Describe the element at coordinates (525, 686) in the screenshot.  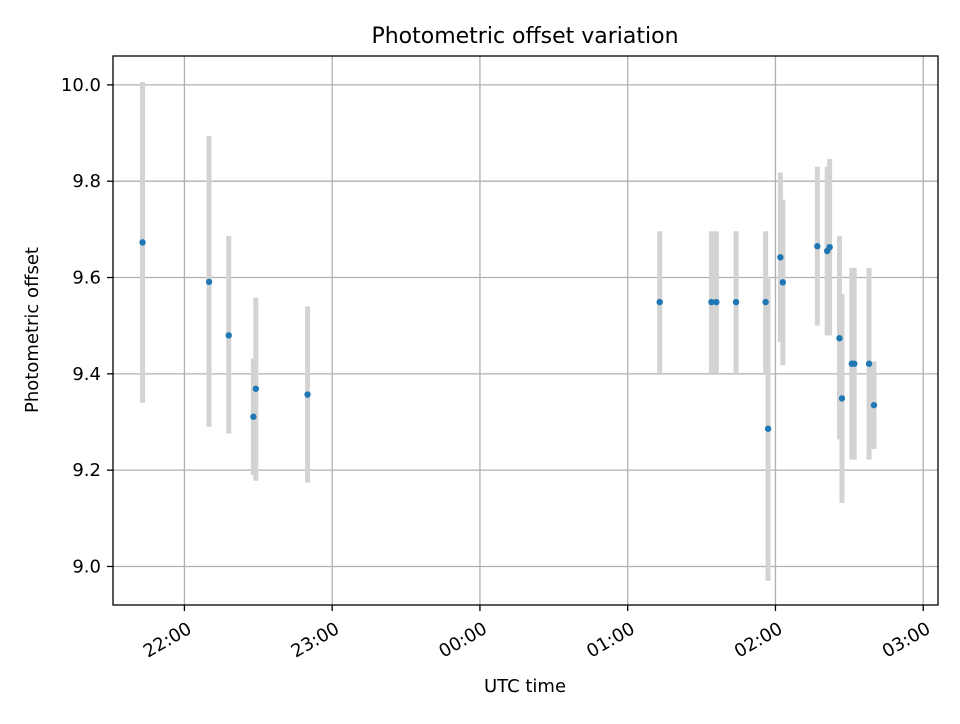
I see `x-axis-label: UTC time` at that location.